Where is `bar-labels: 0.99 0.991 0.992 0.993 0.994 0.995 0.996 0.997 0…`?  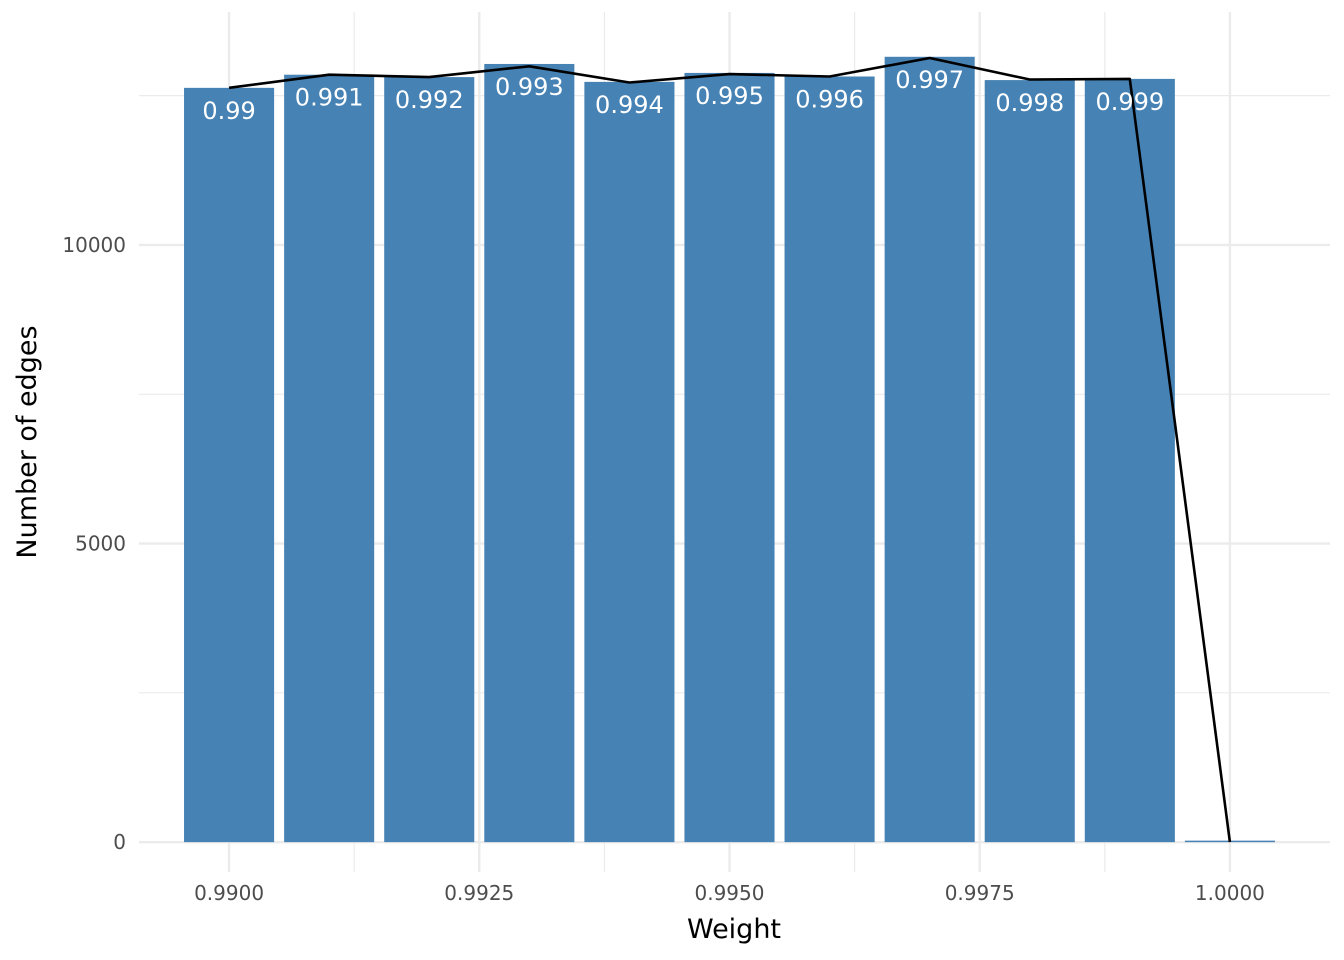
bar-labels: 0.99 0.991 0.992 0.993 0.994 0.995 0.996 0.997 0… is located at coordinates (683, 95).